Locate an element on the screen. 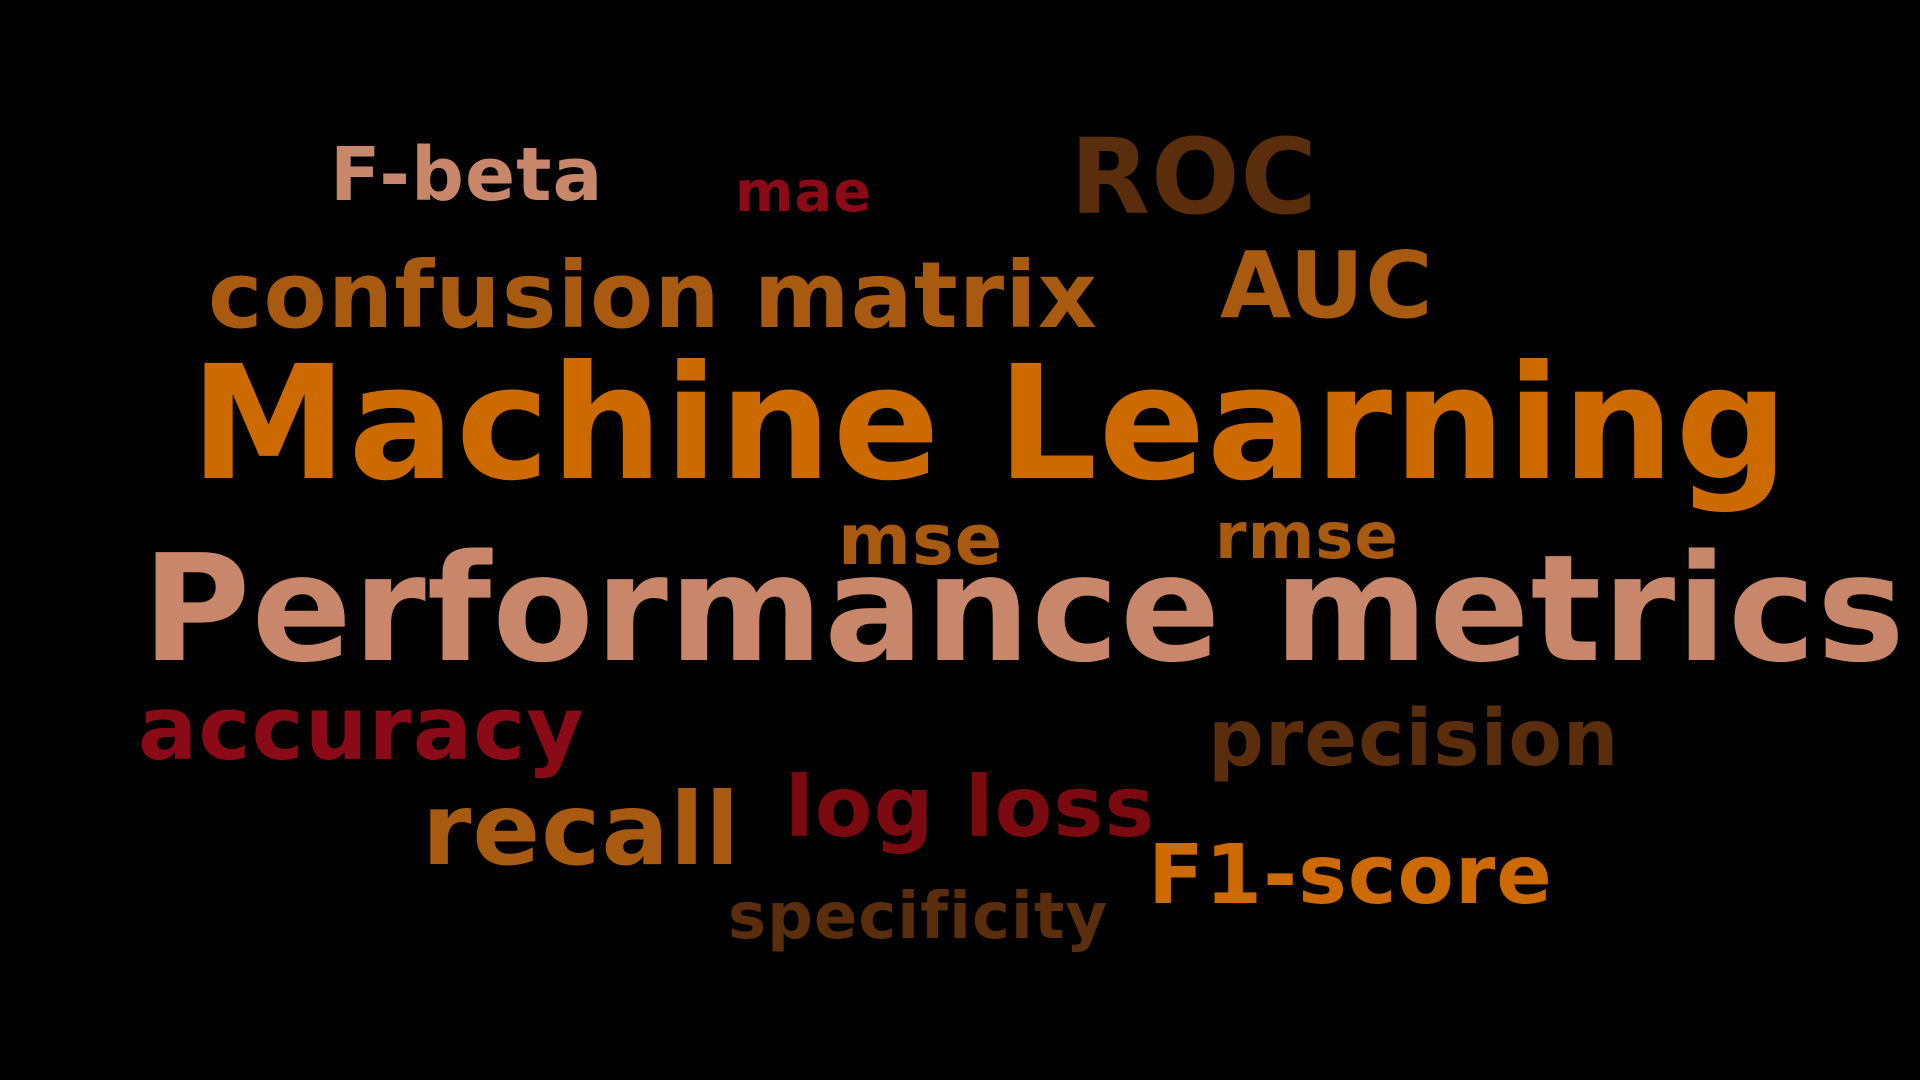 This screenshot has width=1920, height=1080. word-recall: recall is located at coordinates (581, 829).